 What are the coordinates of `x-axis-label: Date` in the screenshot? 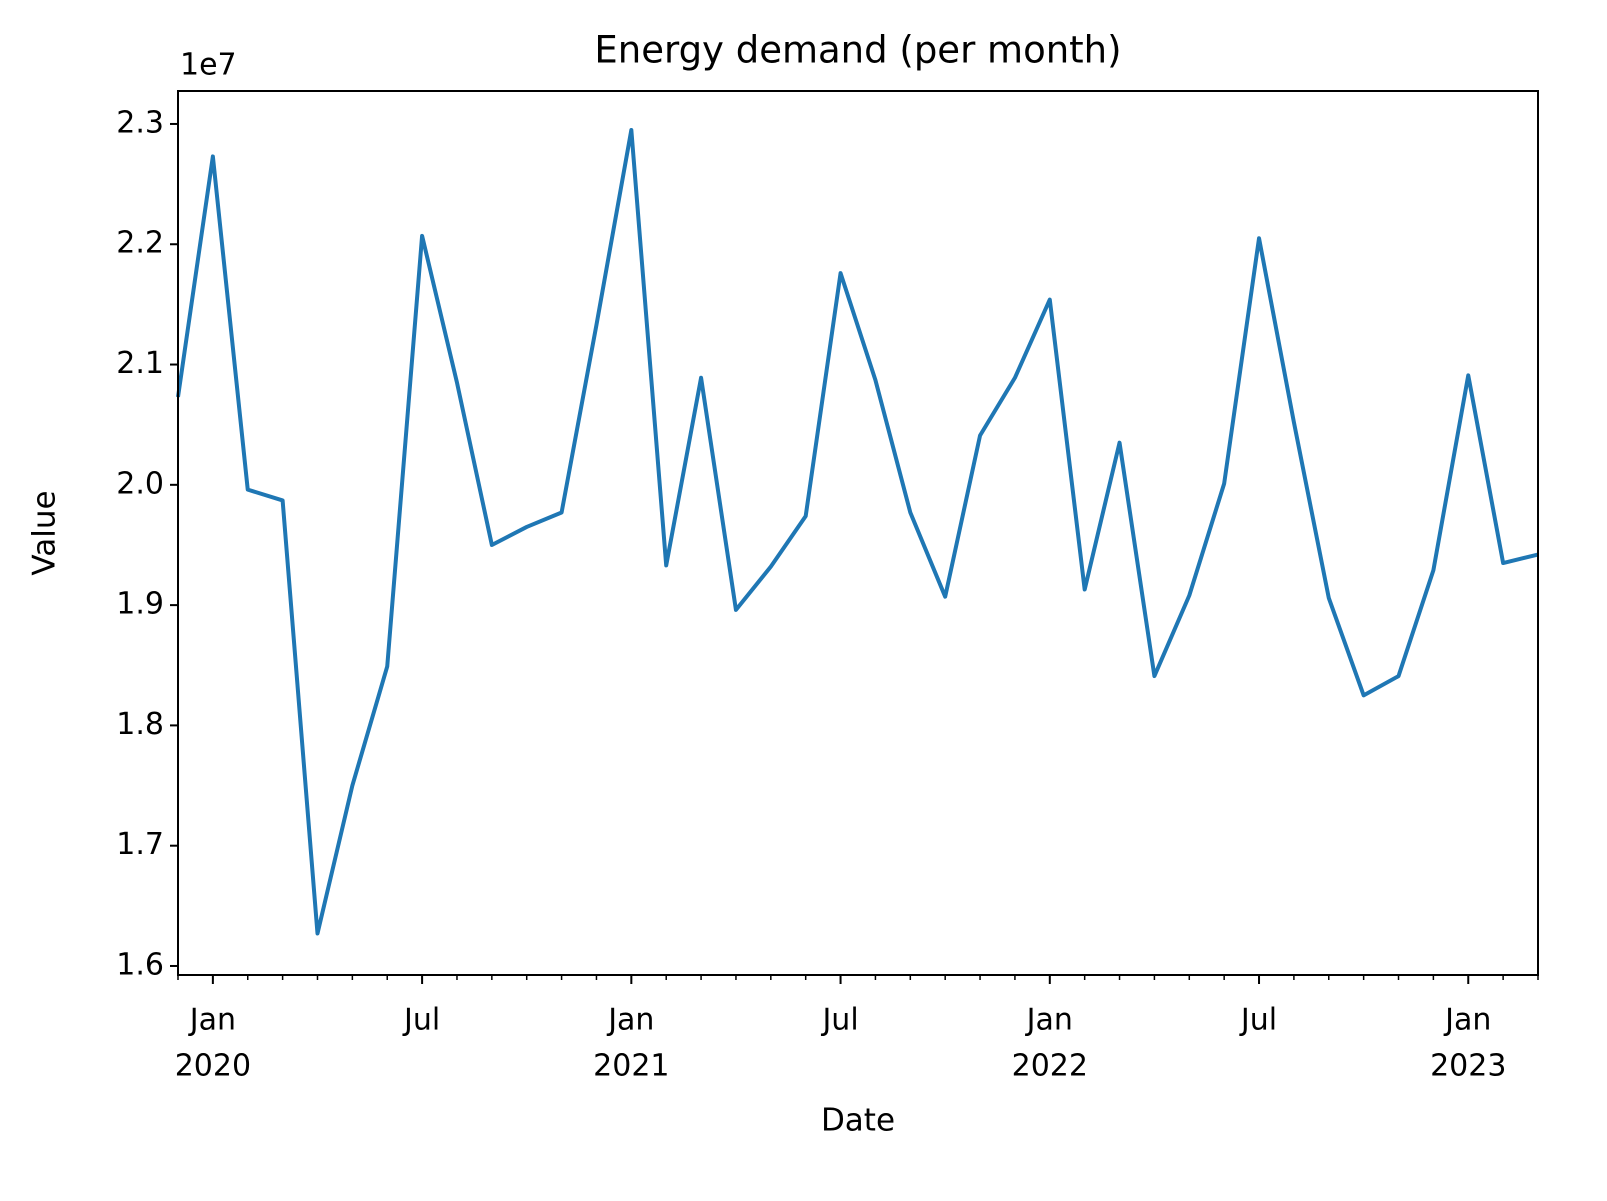 It's located at (858, 1121).